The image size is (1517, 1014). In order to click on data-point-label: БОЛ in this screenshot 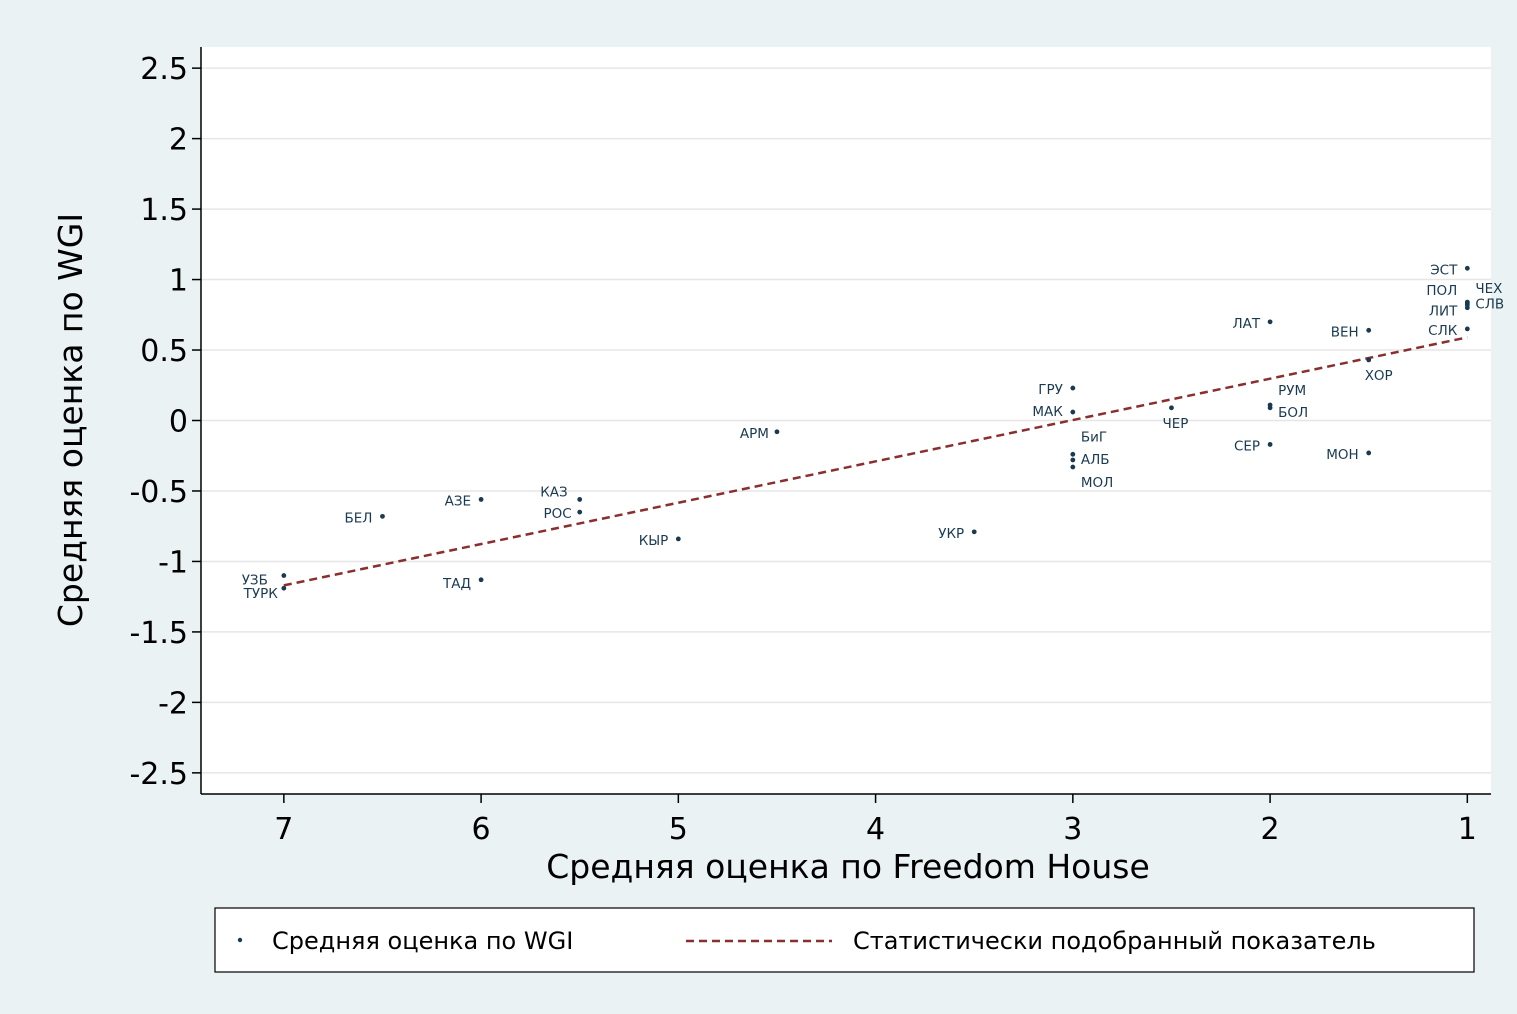, I will do `click(1293, 413)`.